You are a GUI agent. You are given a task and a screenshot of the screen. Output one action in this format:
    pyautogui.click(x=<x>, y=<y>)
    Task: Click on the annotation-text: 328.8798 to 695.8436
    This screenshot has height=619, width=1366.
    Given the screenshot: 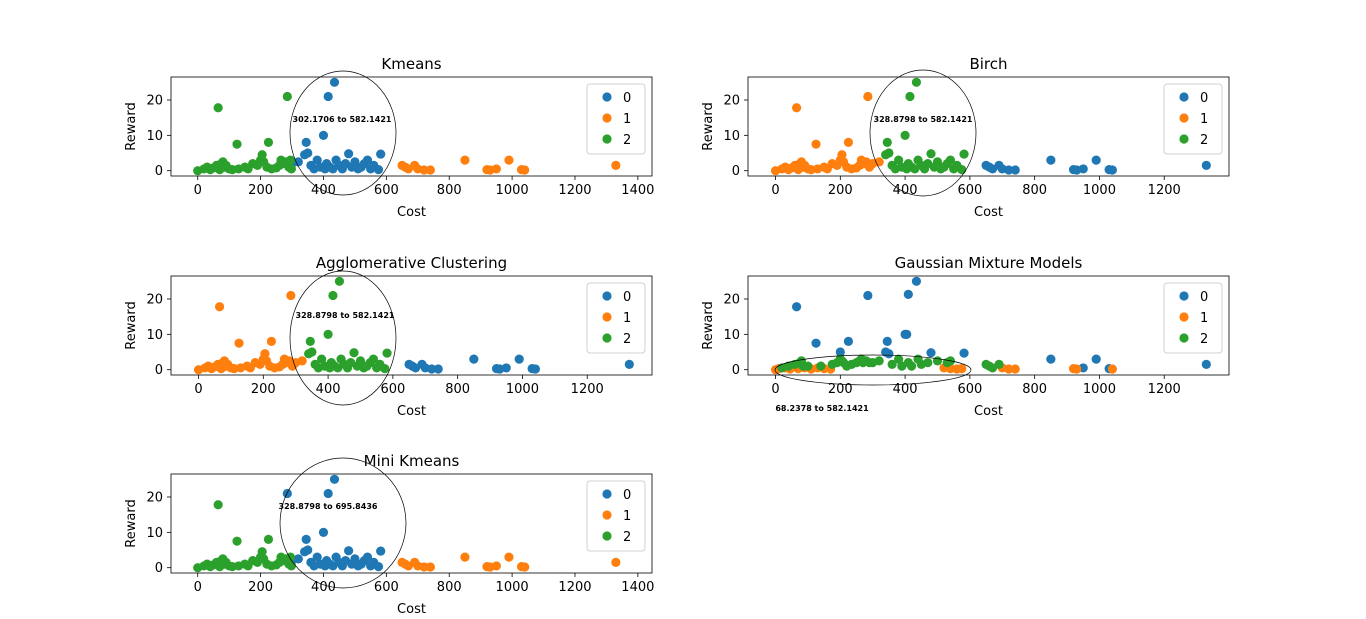 What is the action you would take?
    pyautogui.click(x=328, y=506)
    